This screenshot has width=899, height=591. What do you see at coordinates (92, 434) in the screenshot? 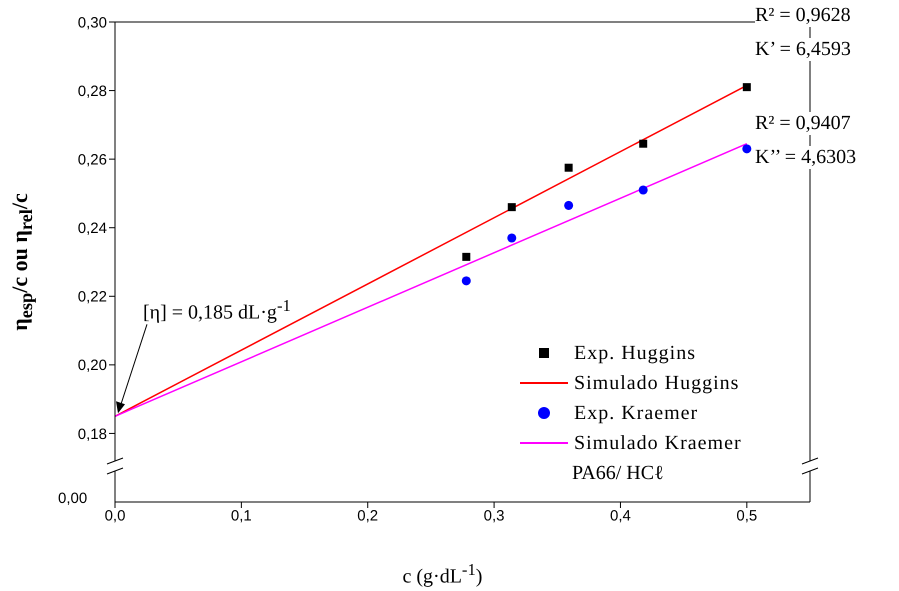
I see `y-tick-label: 0,18` at bounding box center [92, 434].